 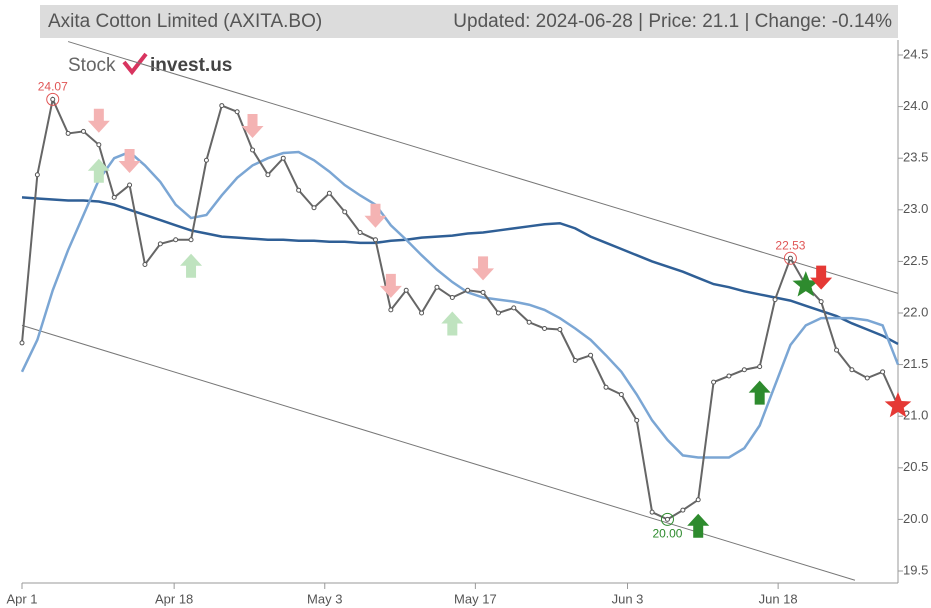 What do you see at coordinates (915, 518) in the screenshot?
I see `y-tick-label: 20.0` at bounding box center [915, 518].